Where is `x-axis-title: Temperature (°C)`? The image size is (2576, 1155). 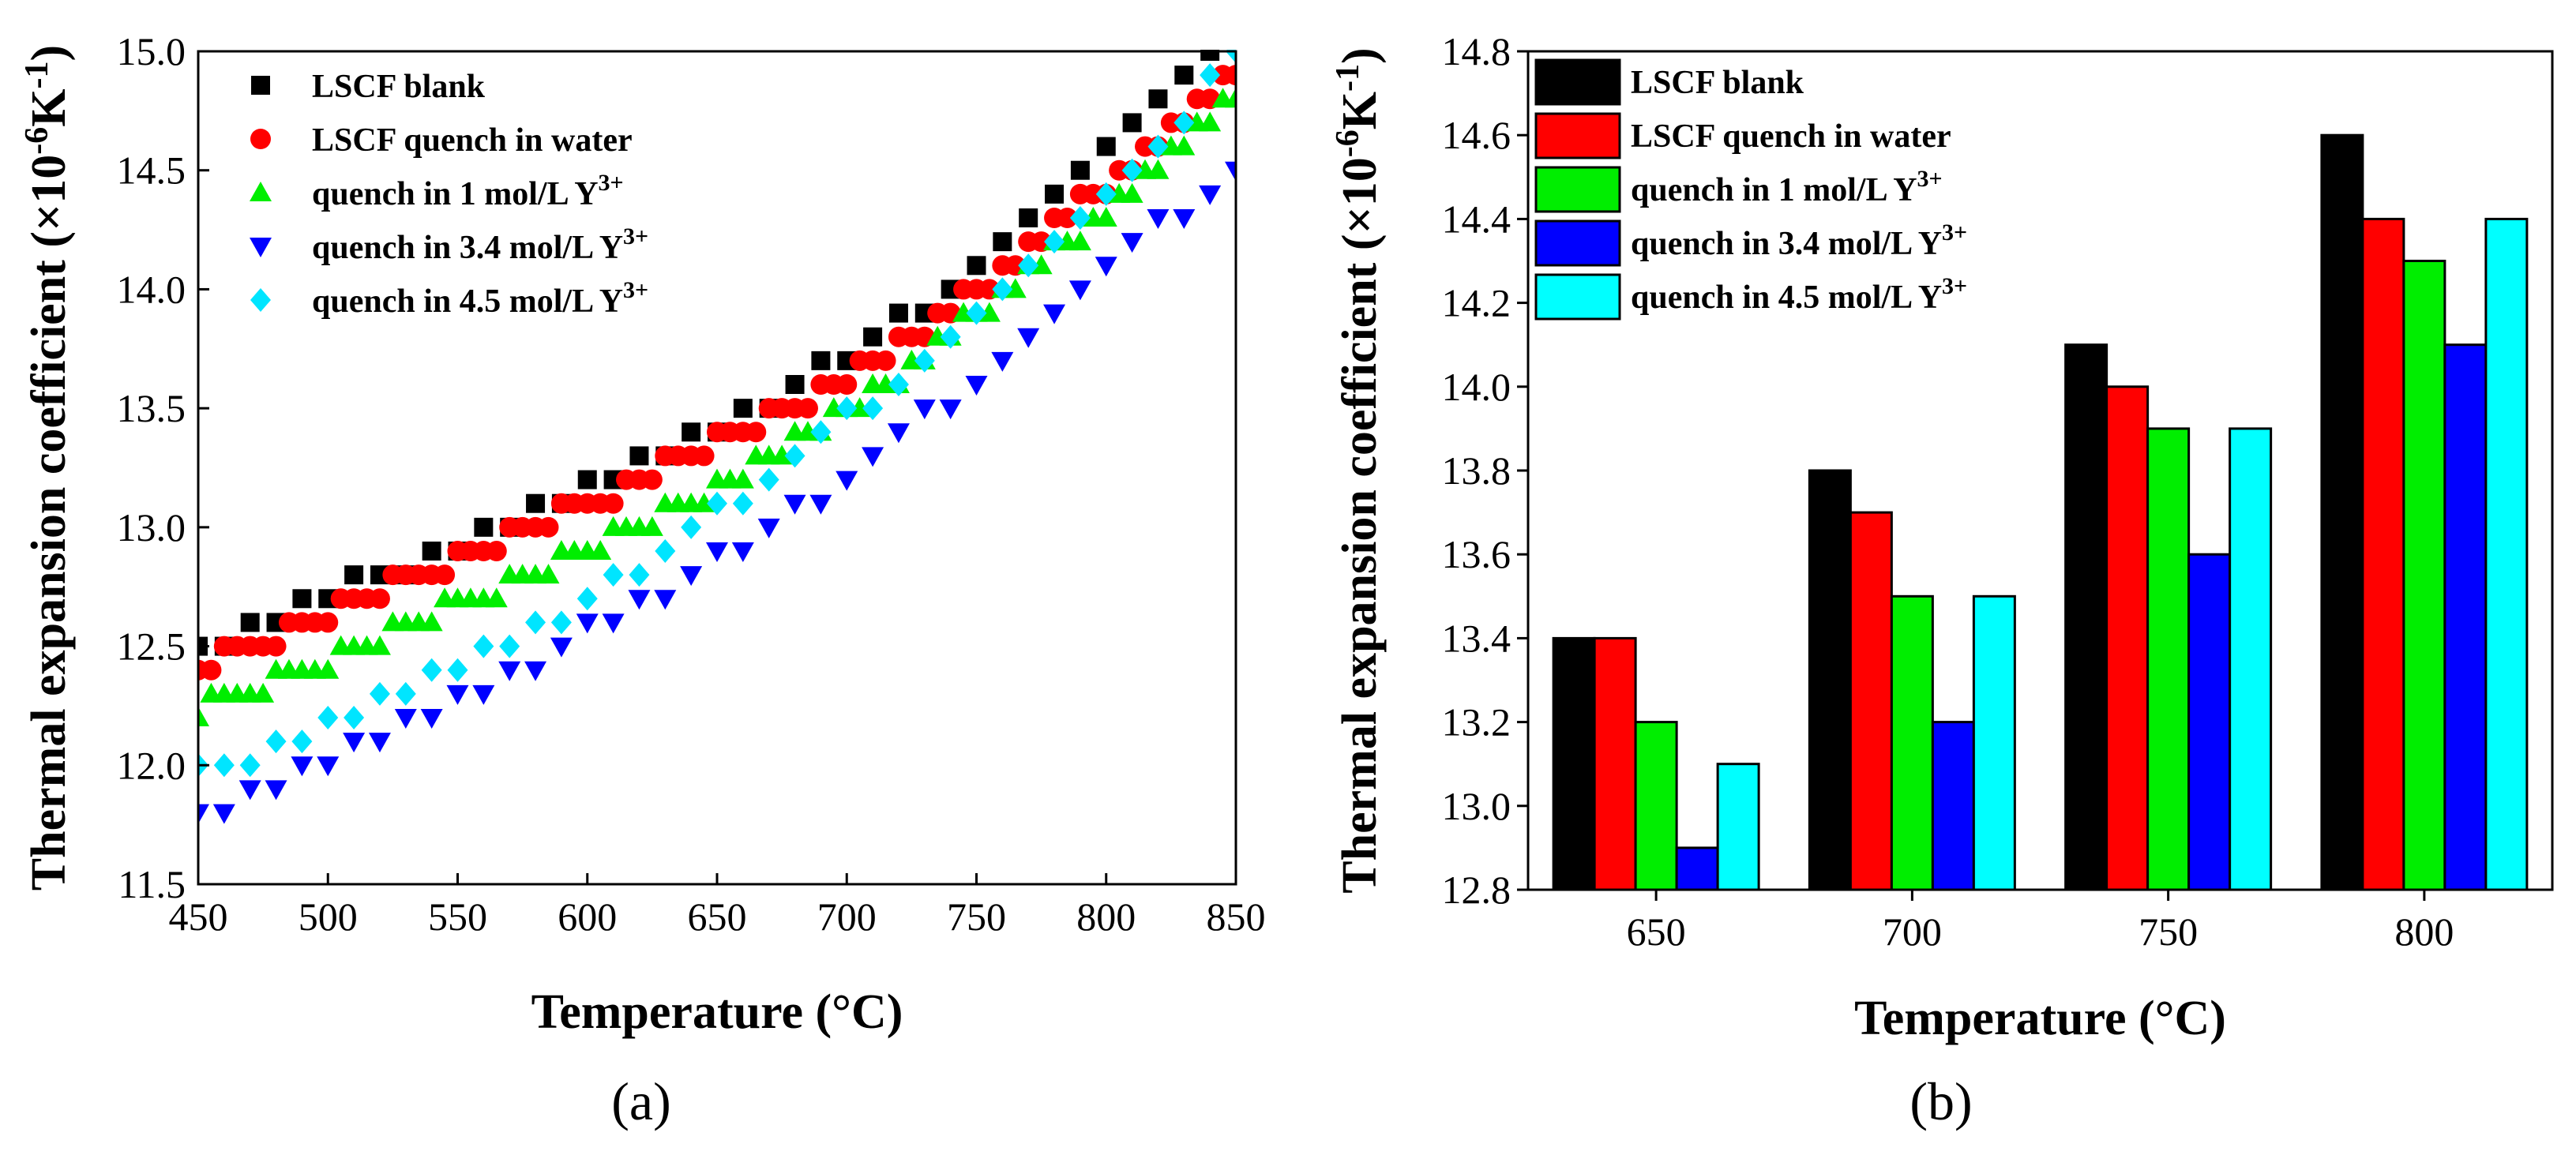 x-axis-title: Temperature (°C) is located at coordinates (717, 1012).